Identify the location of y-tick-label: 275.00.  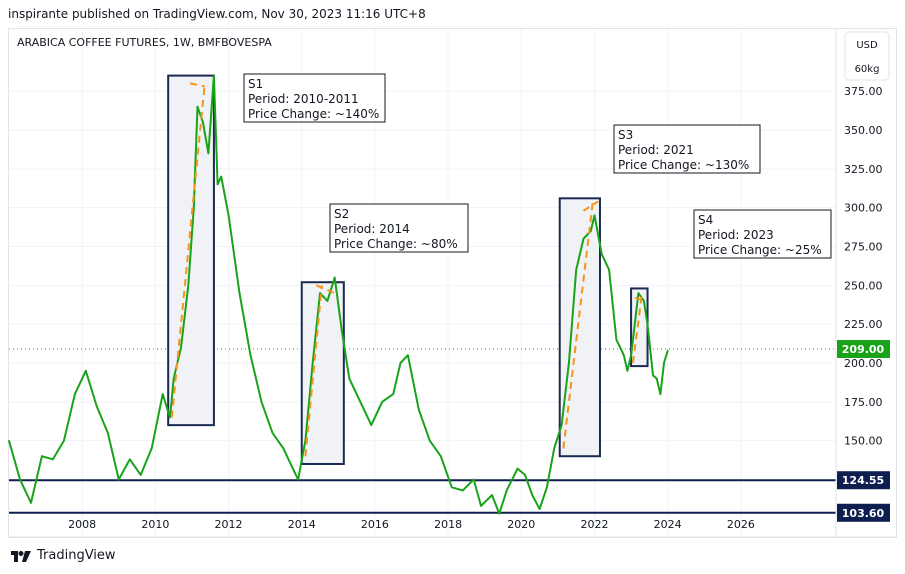
(863, 246).